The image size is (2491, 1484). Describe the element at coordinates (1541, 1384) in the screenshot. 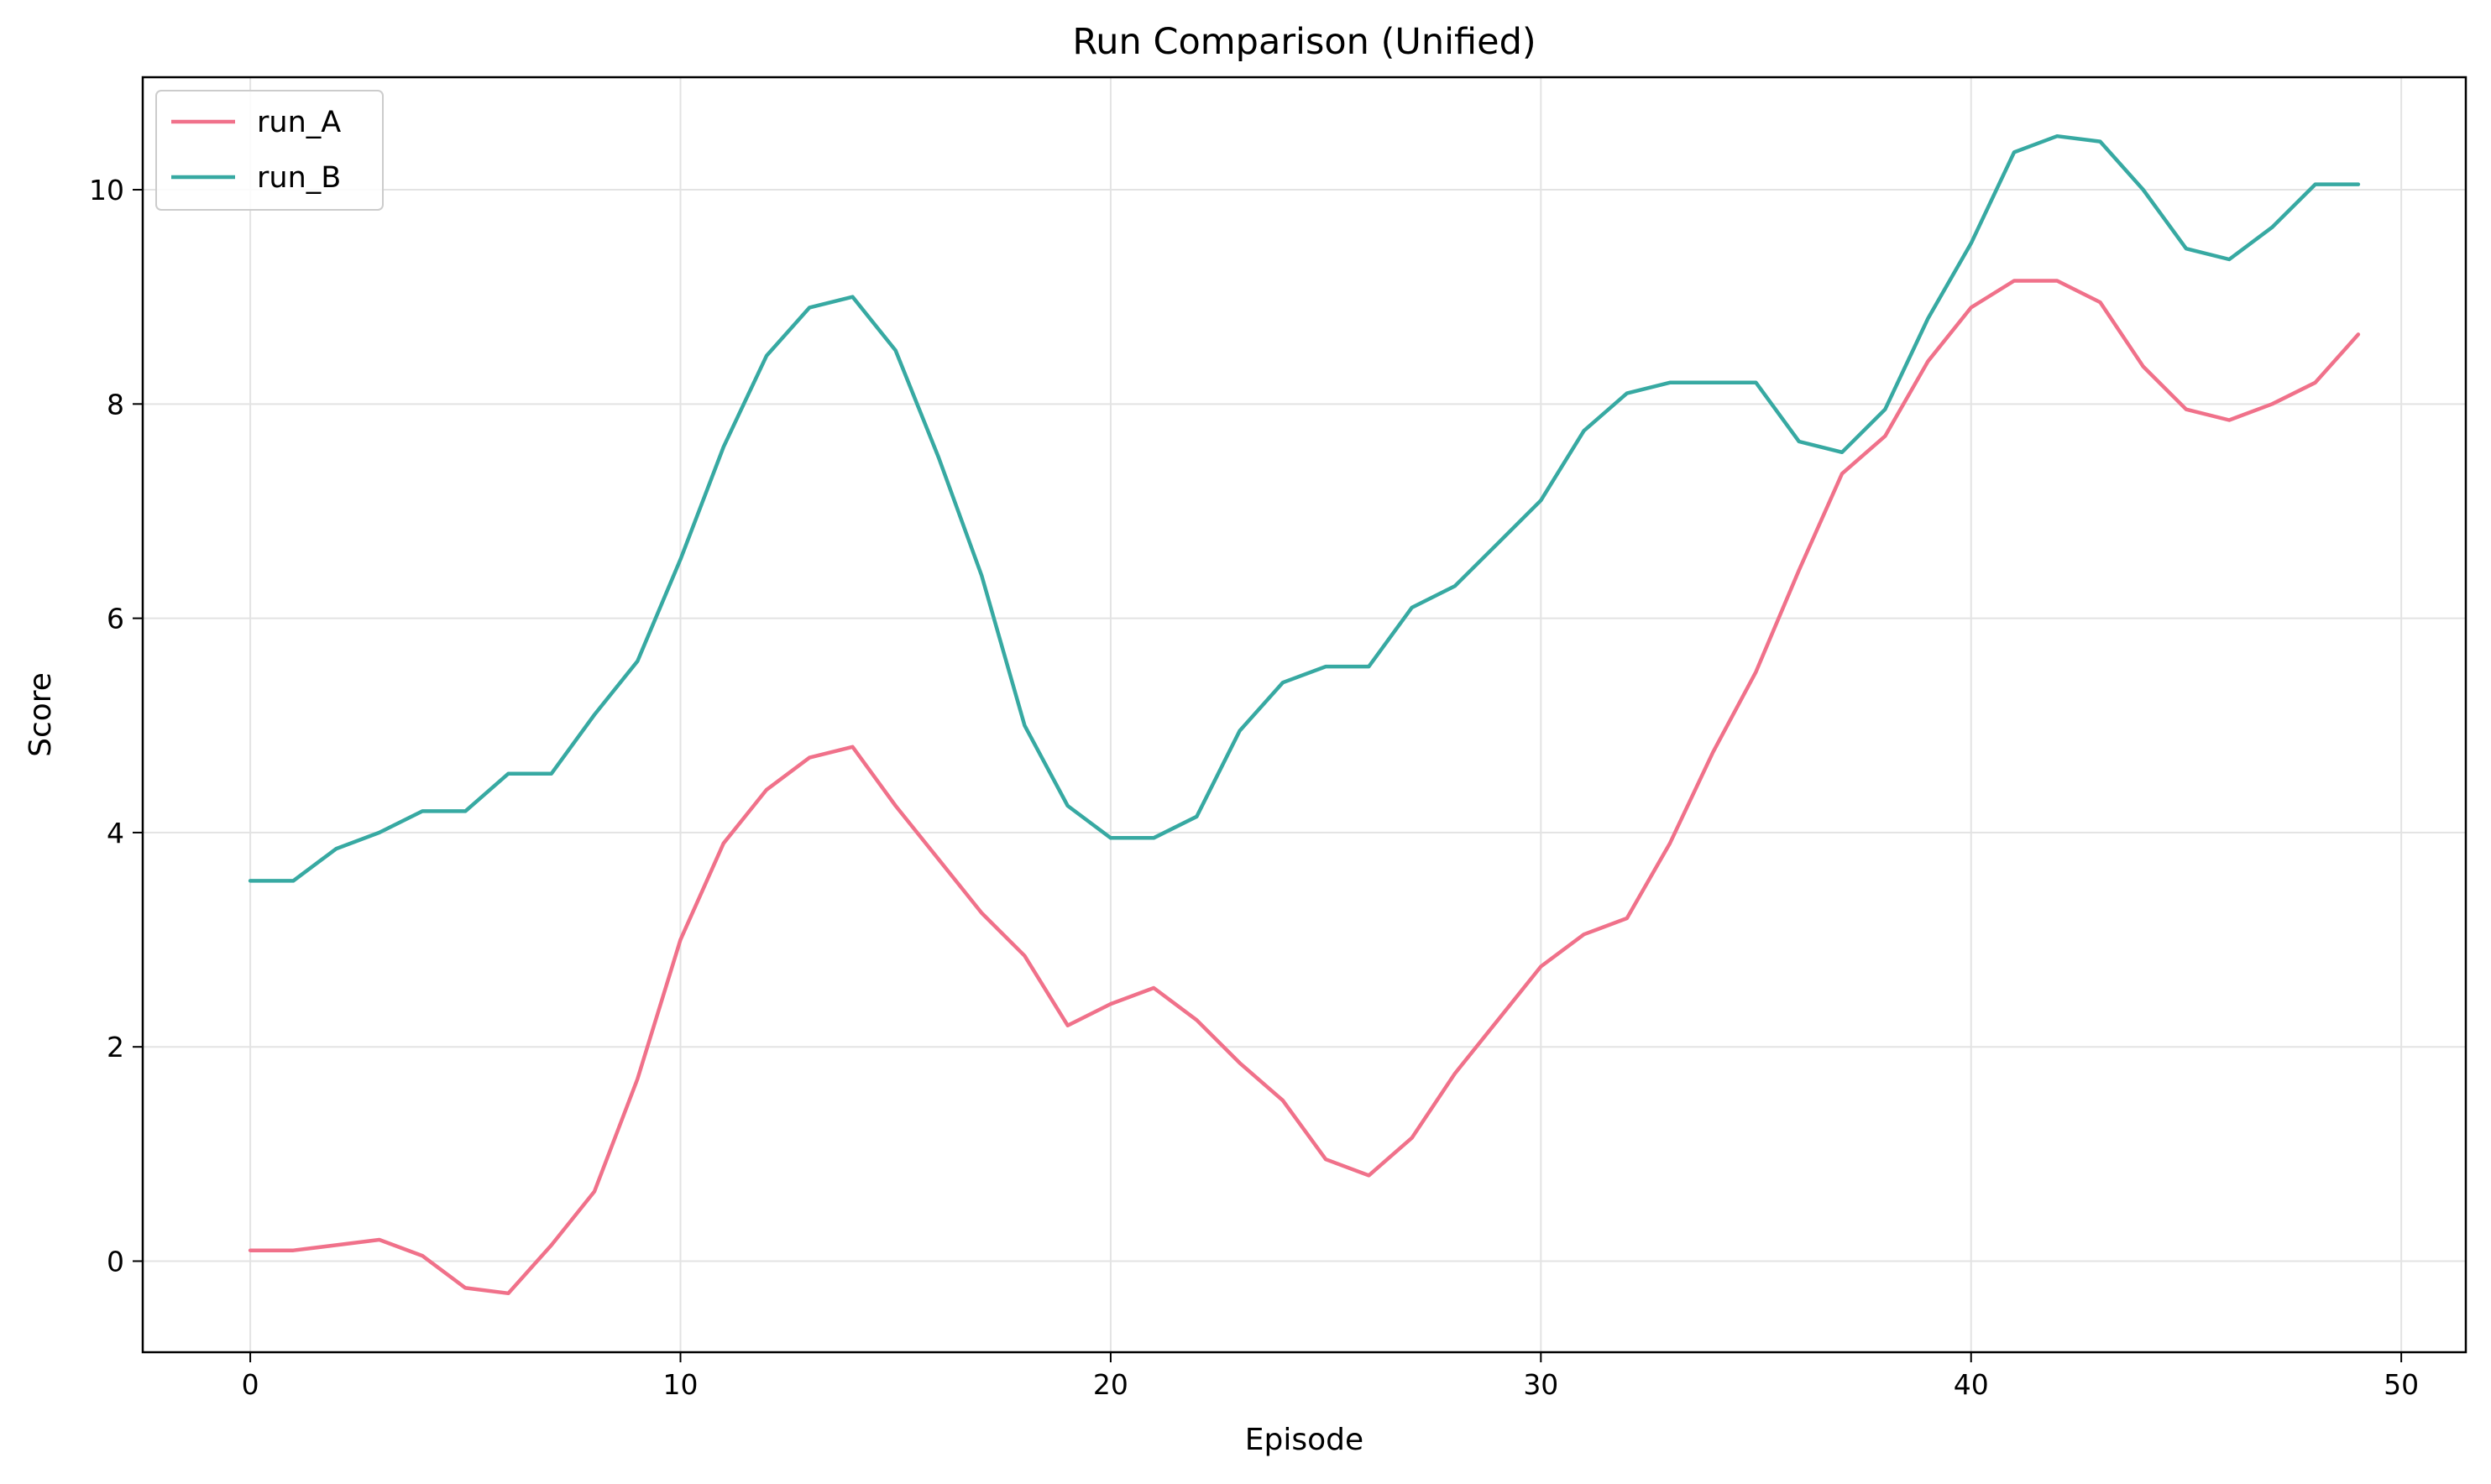

I see `x-tick-label: 30` at that location.